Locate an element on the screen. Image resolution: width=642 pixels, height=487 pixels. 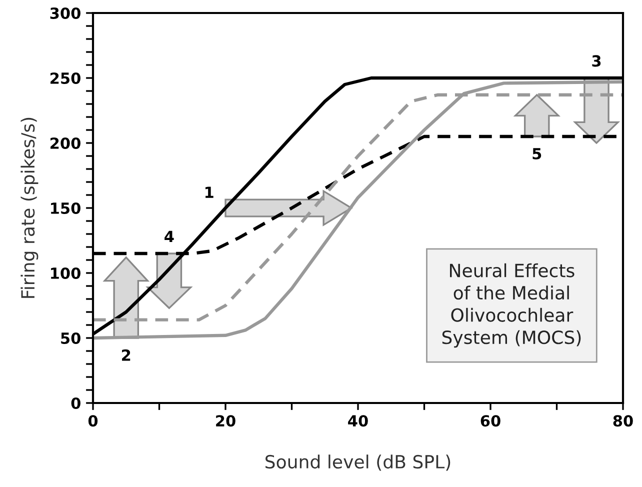
x-tick-label: 20 is located at coordinates (226, 421).